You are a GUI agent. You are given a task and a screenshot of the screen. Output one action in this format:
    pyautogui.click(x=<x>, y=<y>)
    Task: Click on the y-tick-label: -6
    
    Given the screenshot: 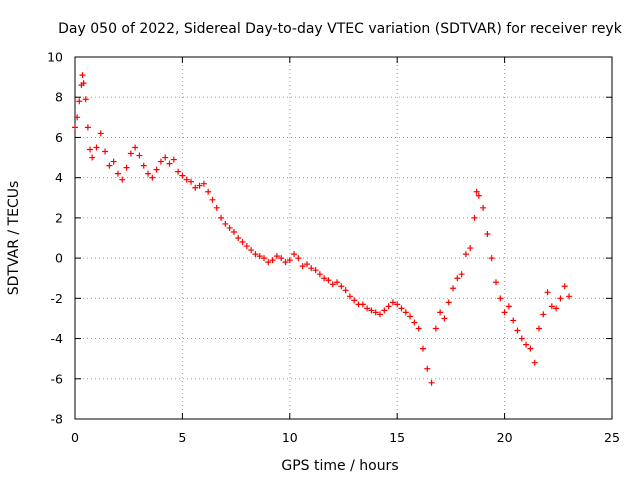 What is the action you would take?
    pyautogui.click(x=57, y=378)
    